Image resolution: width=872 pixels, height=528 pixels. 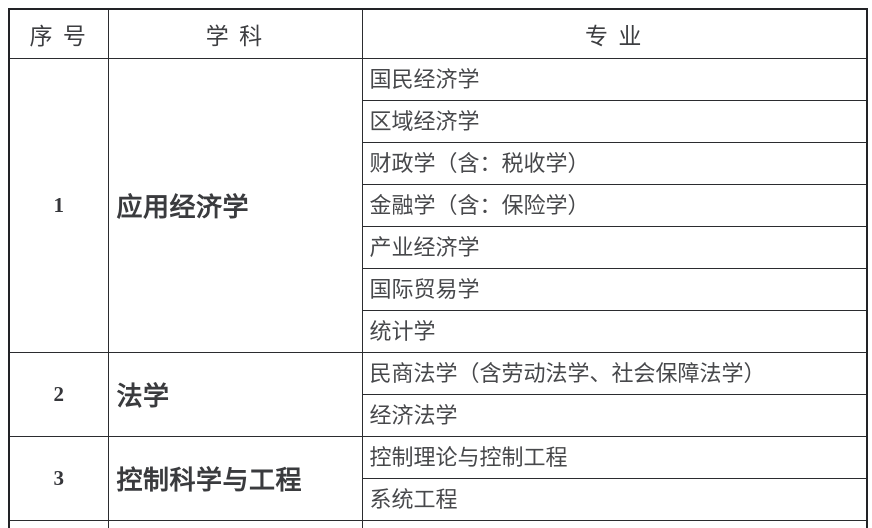 I want to click on table-row: 区域经济学, so click(x=438, y=121).